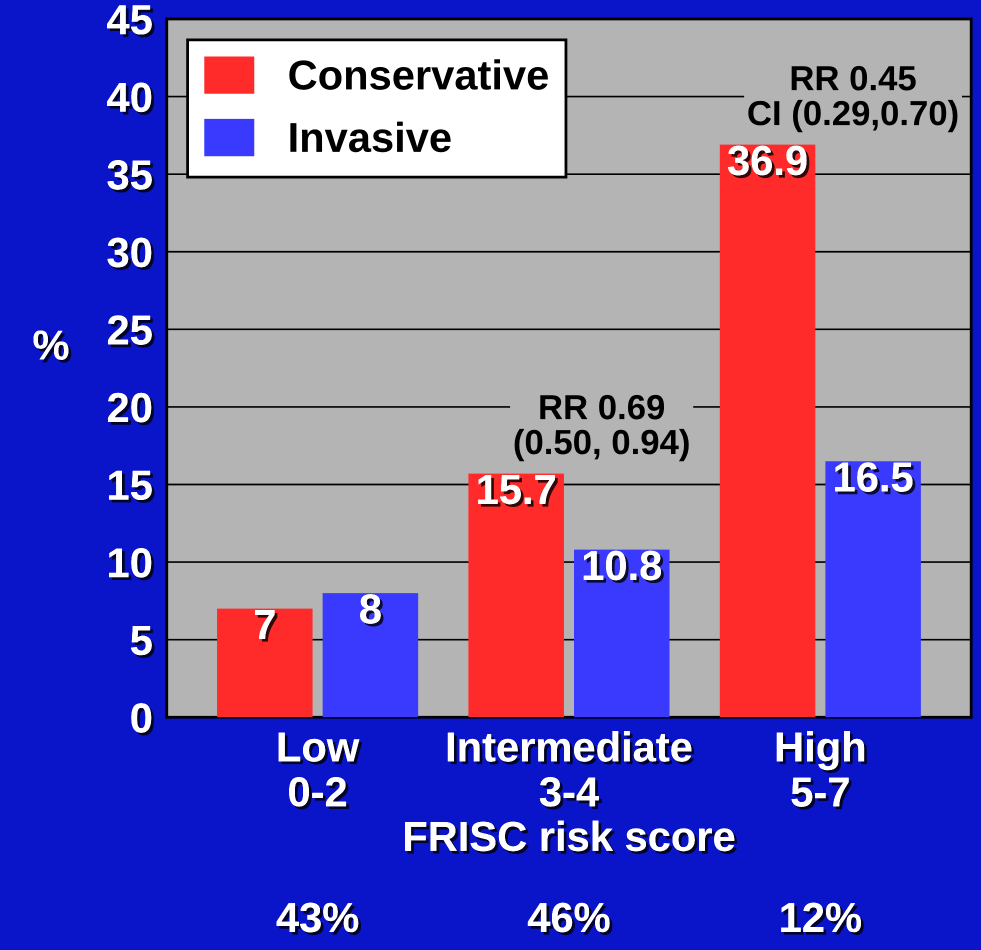  Describe the element at coordinates (142, 642) in the screenshot. I see `y-tick-label: 5` at that location.